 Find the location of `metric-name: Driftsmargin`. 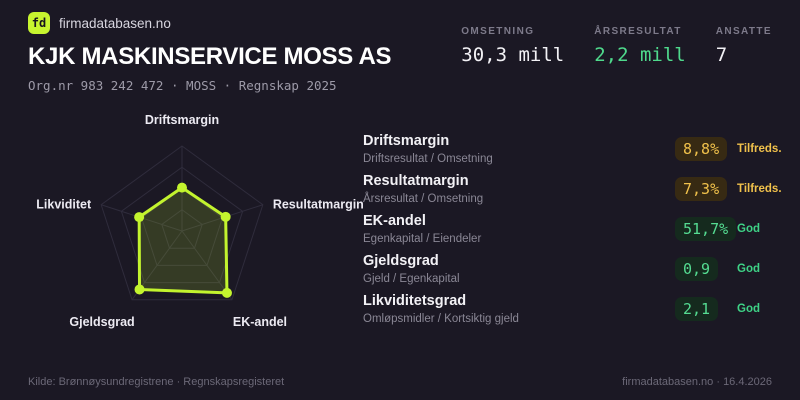

metric-name: Driftsmargin is located at coordinates (406, 141).